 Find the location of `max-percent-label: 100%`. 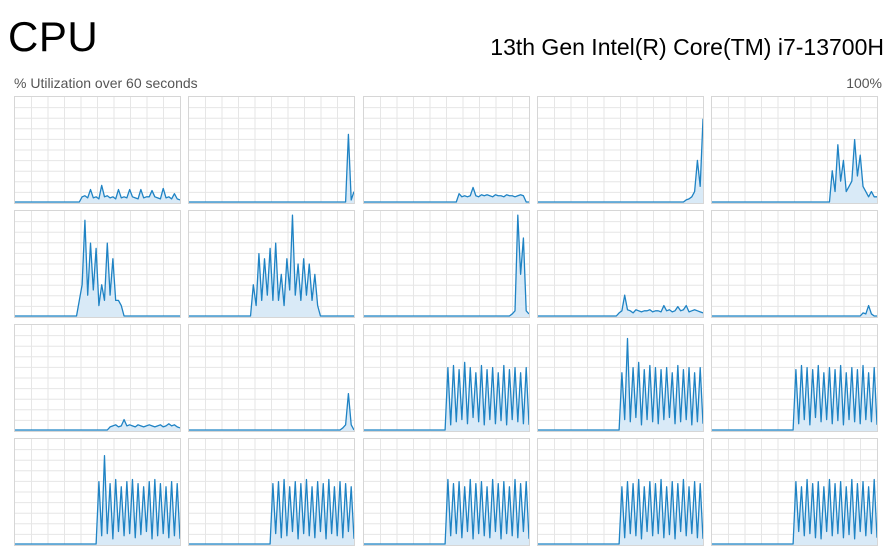

max-percent-label: 100% is located at coordinates (864, 83).